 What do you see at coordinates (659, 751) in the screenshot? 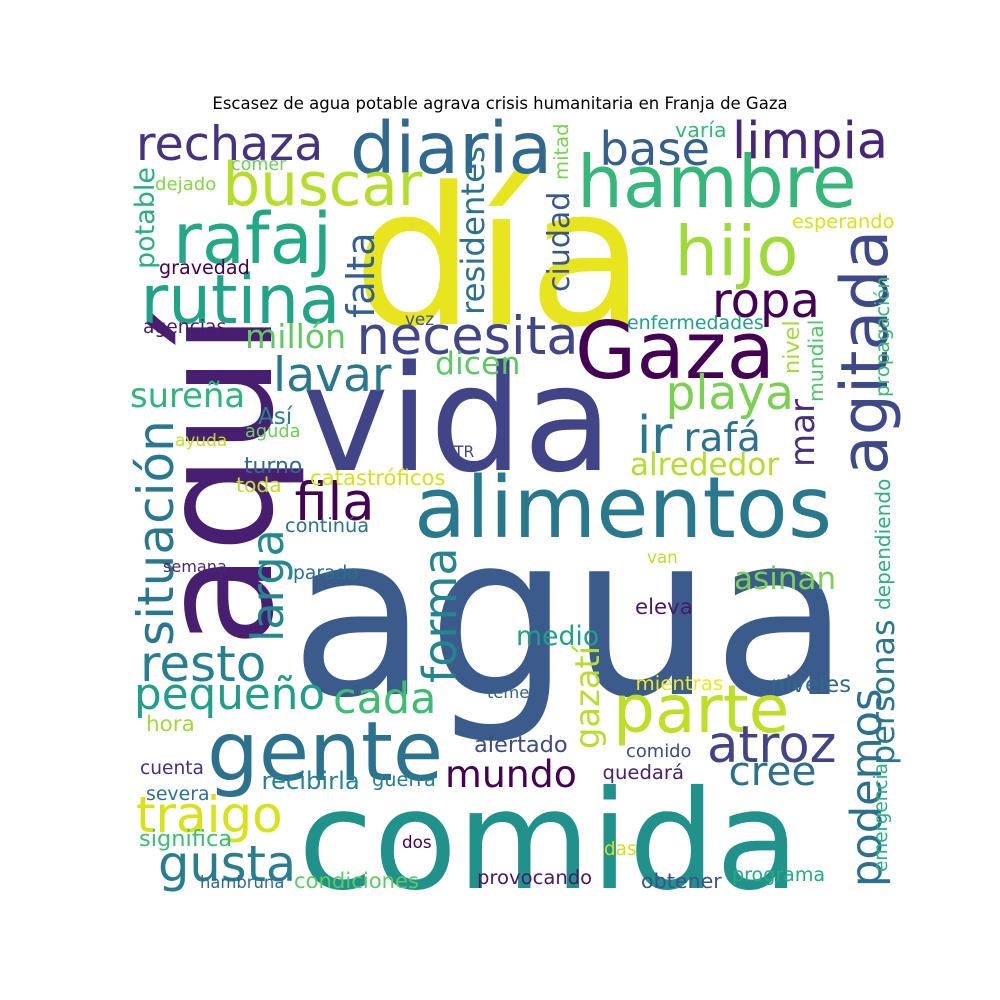
I see `word-comido: comido` at bounding box center [659, 751].